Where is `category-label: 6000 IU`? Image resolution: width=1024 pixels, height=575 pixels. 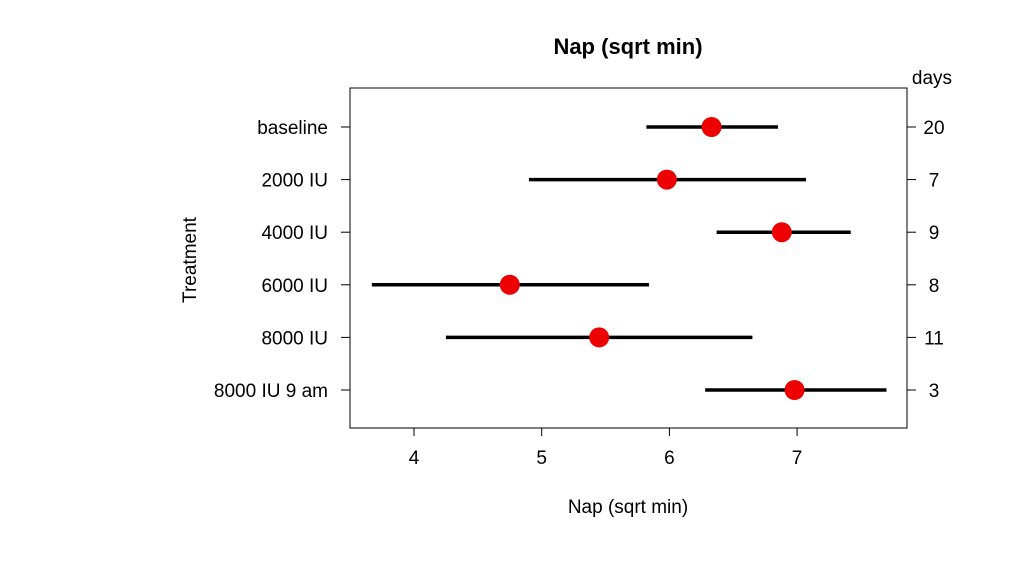
category-label: 6000 IU is located at coordinates (294, 286).